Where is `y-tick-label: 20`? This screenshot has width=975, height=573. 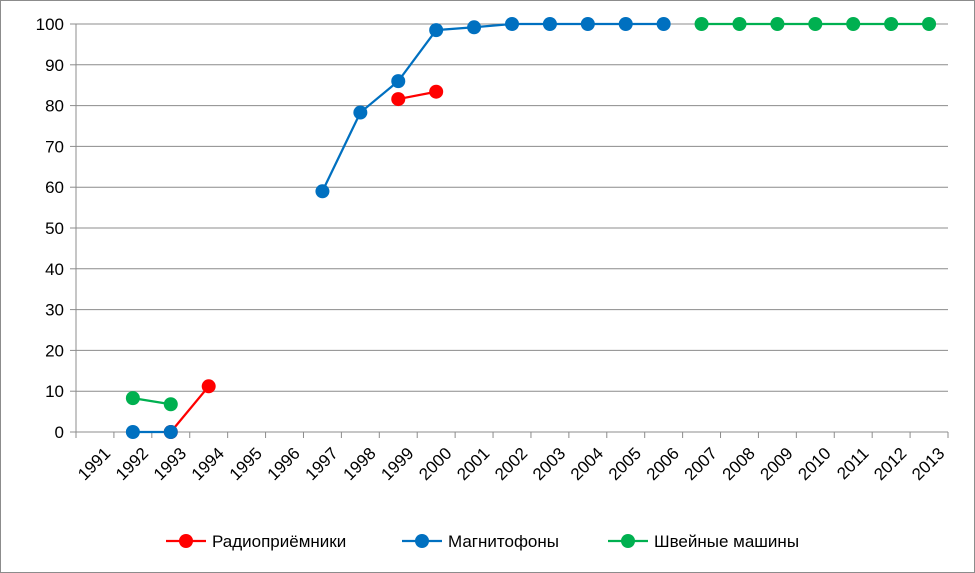 y-tick-label: 20 is located at coordinates (54, 350).